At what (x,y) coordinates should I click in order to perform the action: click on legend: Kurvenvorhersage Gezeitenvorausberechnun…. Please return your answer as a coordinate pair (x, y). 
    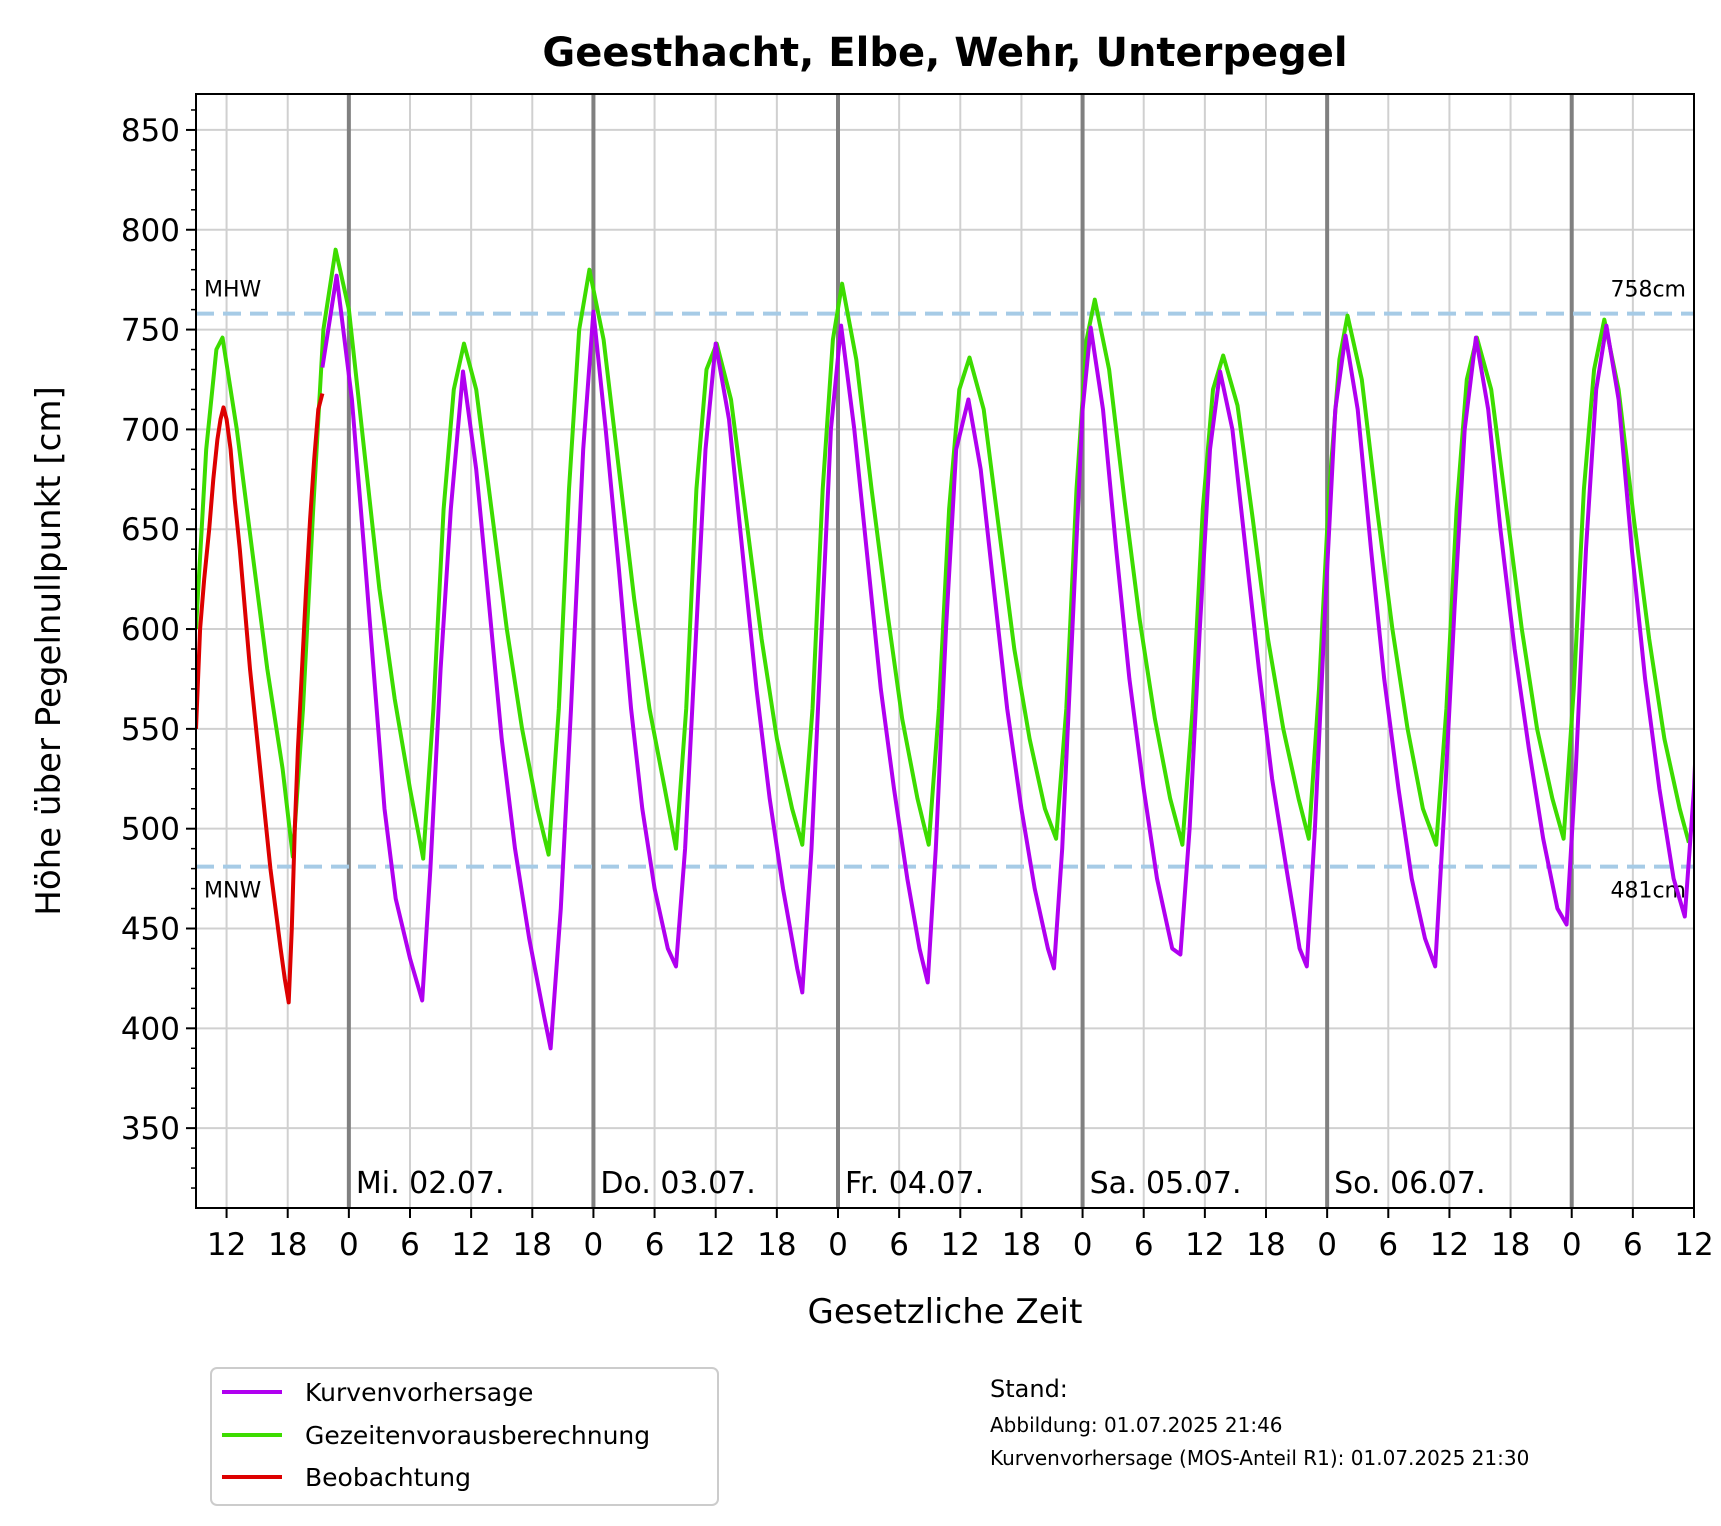
    Looking at the image, I should click on (464, 1436).